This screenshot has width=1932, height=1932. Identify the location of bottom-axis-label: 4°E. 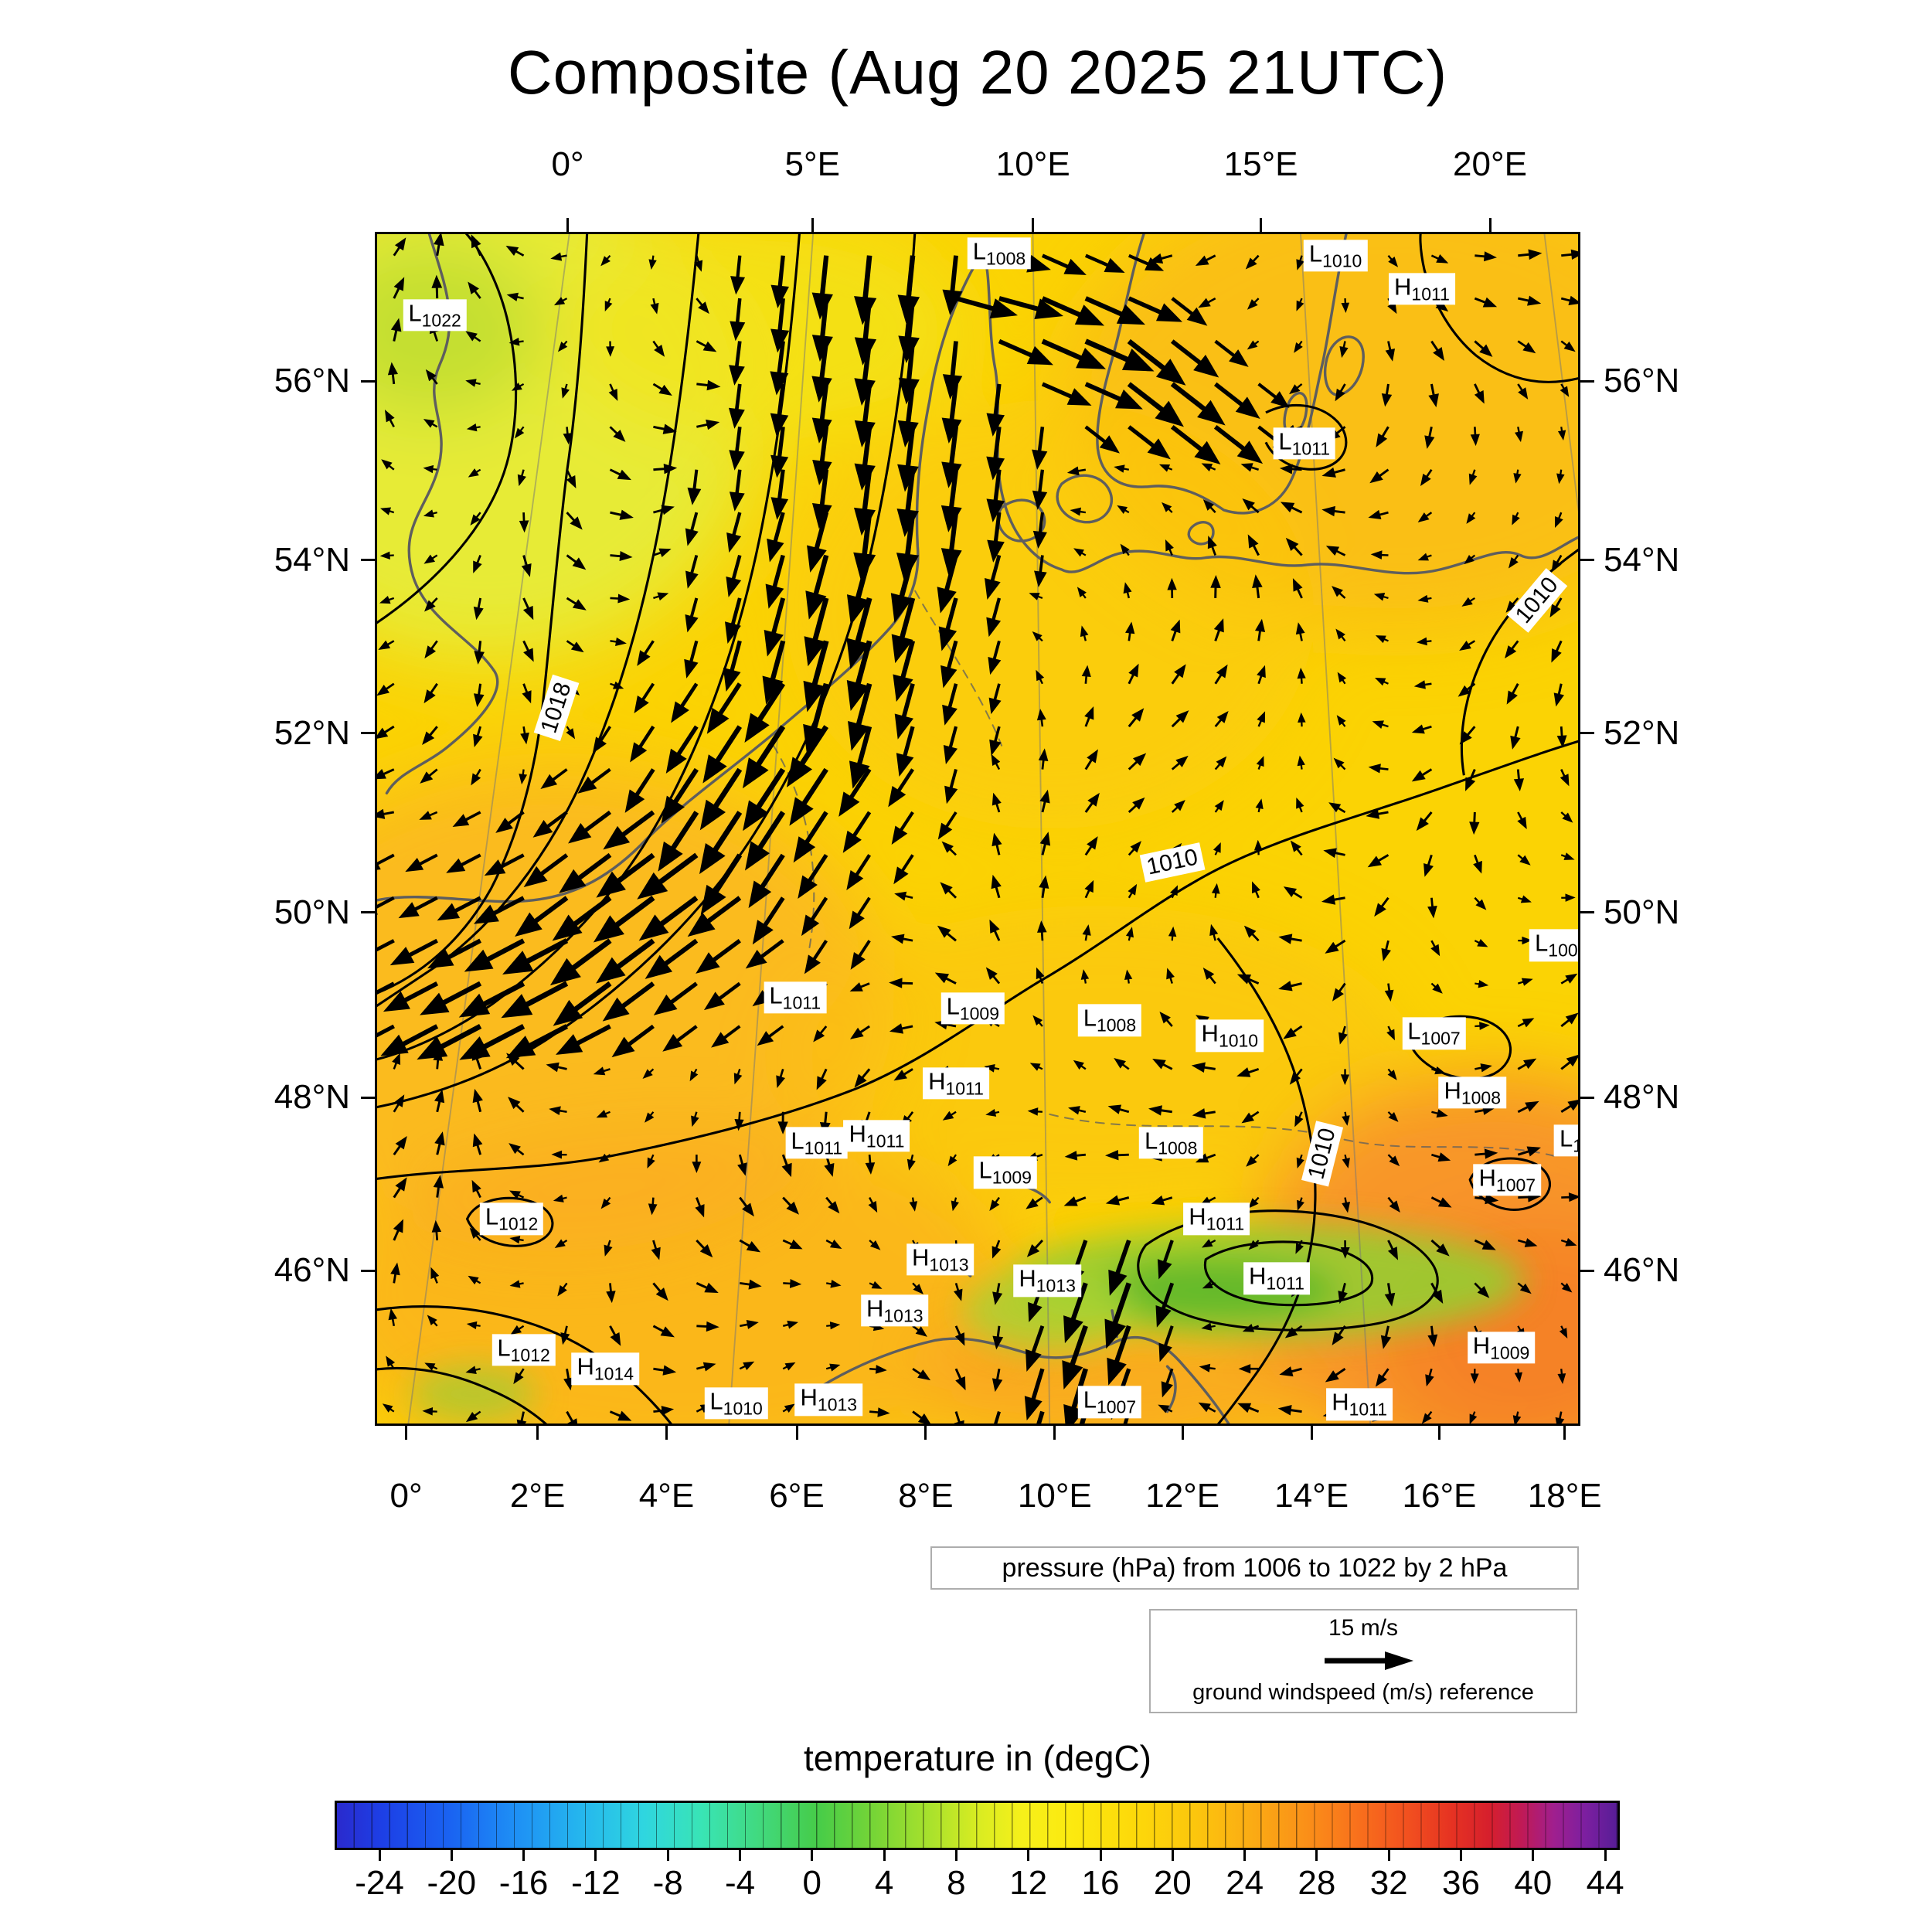
(667, 1496).